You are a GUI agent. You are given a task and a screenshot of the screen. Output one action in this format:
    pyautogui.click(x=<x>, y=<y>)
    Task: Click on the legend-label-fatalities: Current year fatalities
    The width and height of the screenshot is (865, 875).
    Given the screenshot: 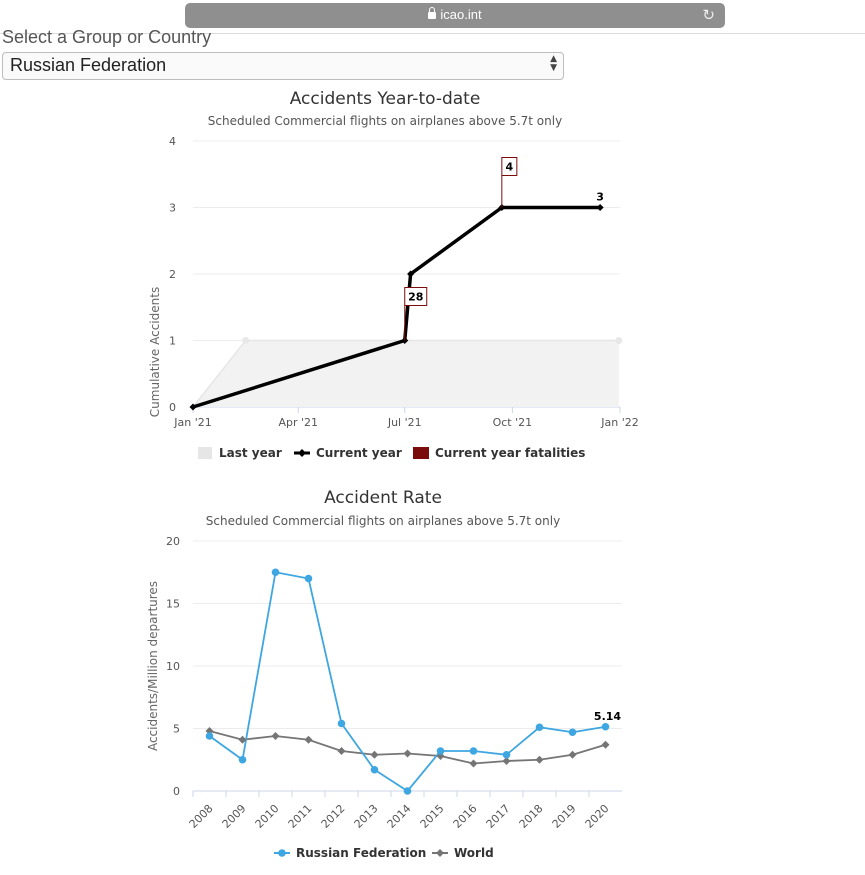 What is the action you would take?
    pyautogui.click(x=510, y=453)
    